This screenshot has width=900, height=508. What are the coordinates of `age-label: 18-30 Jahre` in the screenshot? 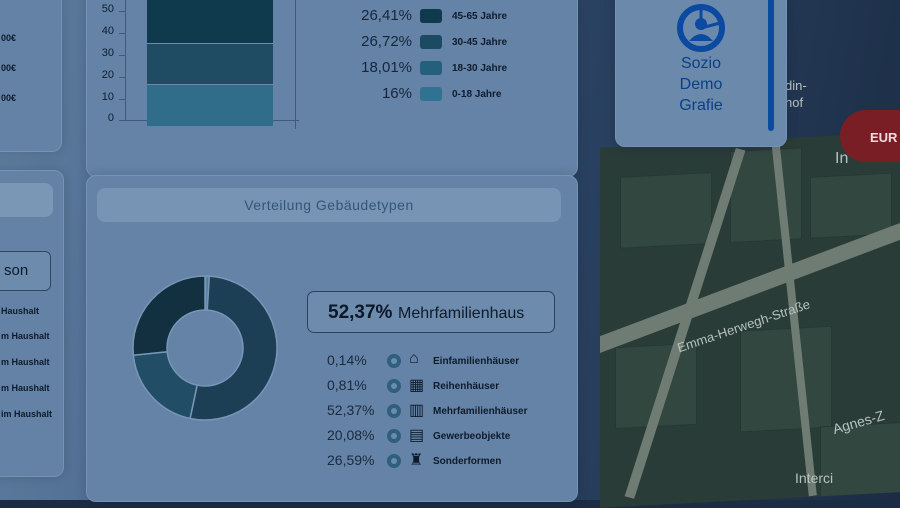 It's located at (480, 68).